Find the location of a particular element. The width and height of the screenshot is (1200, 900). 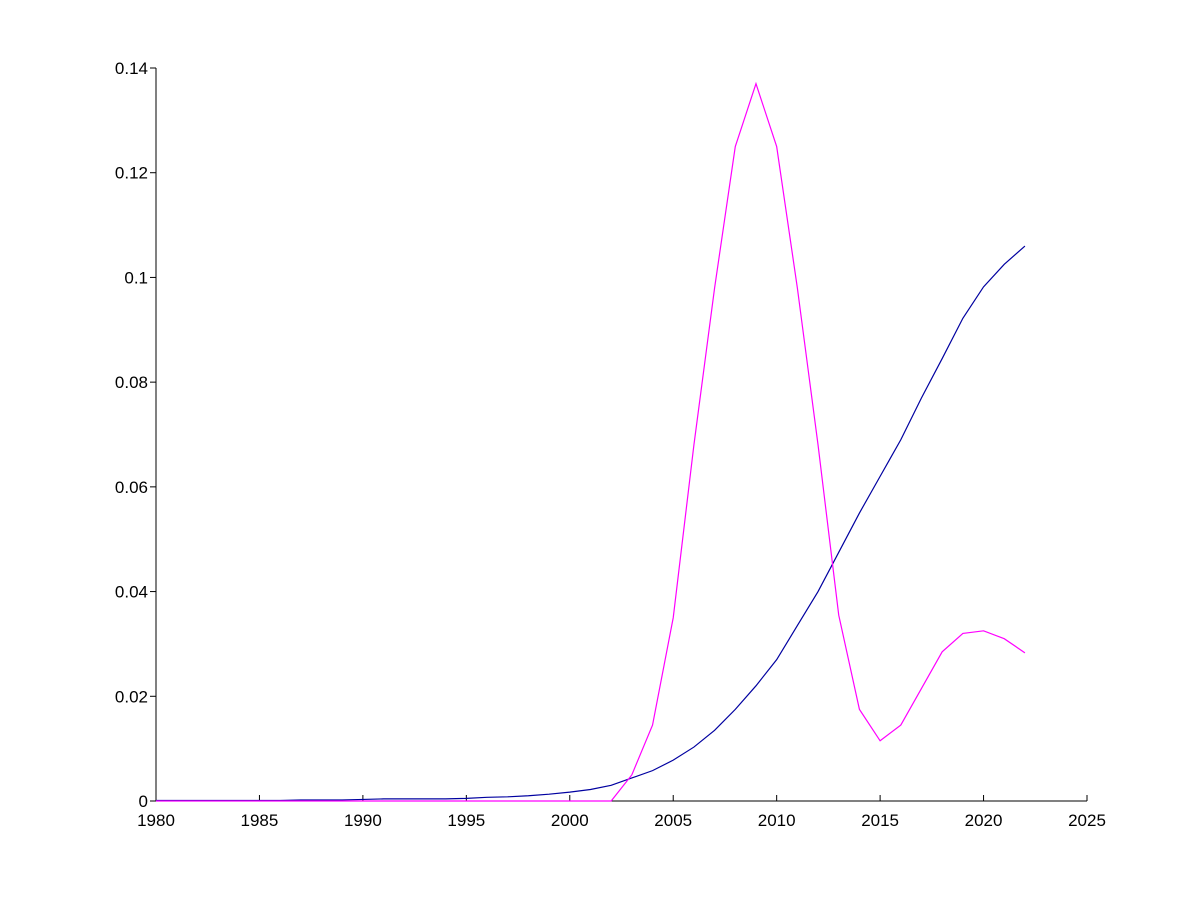

y-tick-label: 0 is located at coordinates (143, 801).